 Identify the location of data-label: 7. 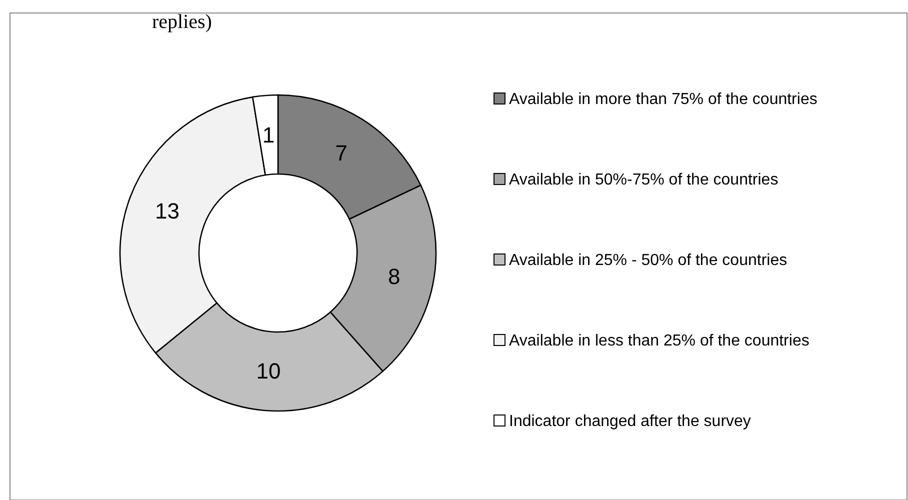
(341, 153).